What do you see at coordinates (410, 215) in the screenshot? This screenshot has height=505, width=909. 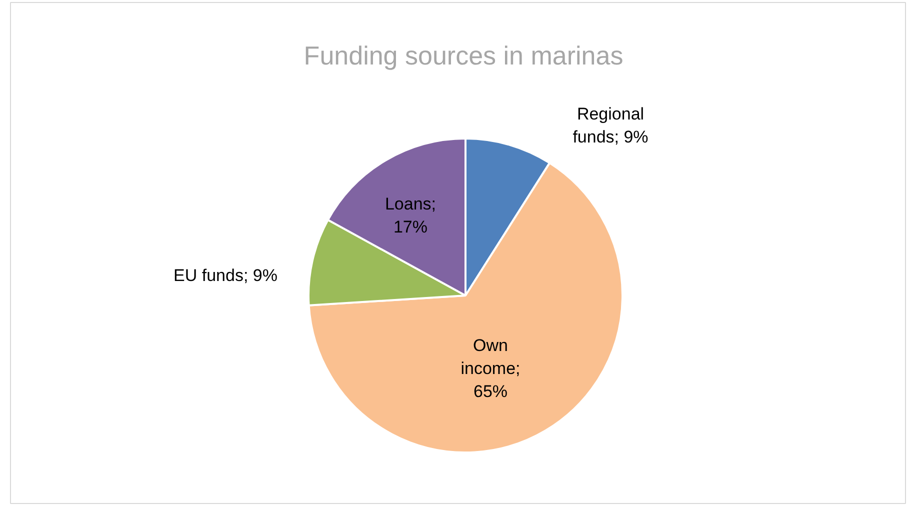 I see `slice-label: Loans; 17%` at bounding box center [410, 215].